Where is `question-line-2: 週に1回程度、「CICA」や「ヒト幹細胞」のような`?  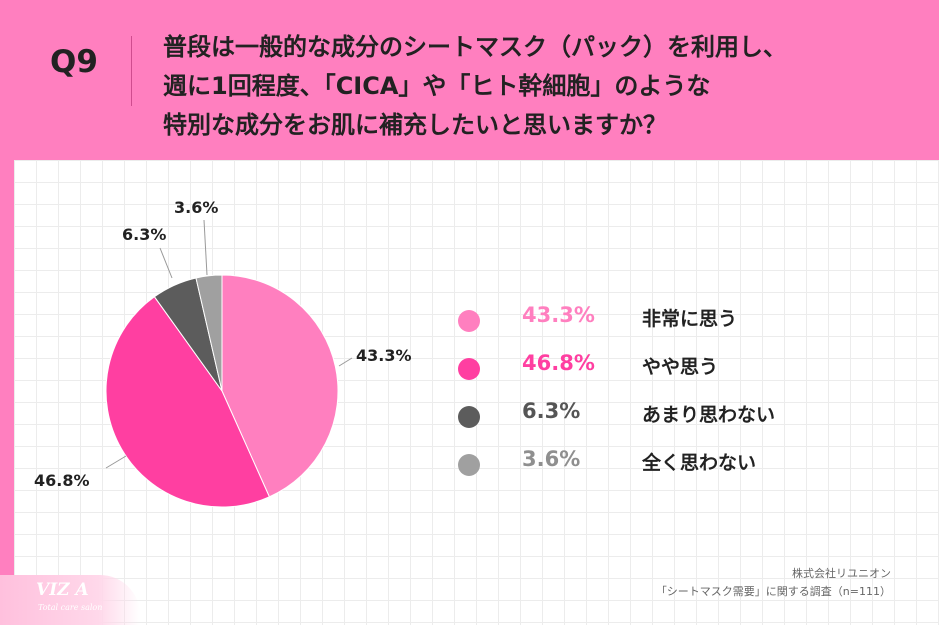 question-line-2: 週に1回程度、「CICA」や「ヒト幹細胞」のような is located at coordinates (437, 86).